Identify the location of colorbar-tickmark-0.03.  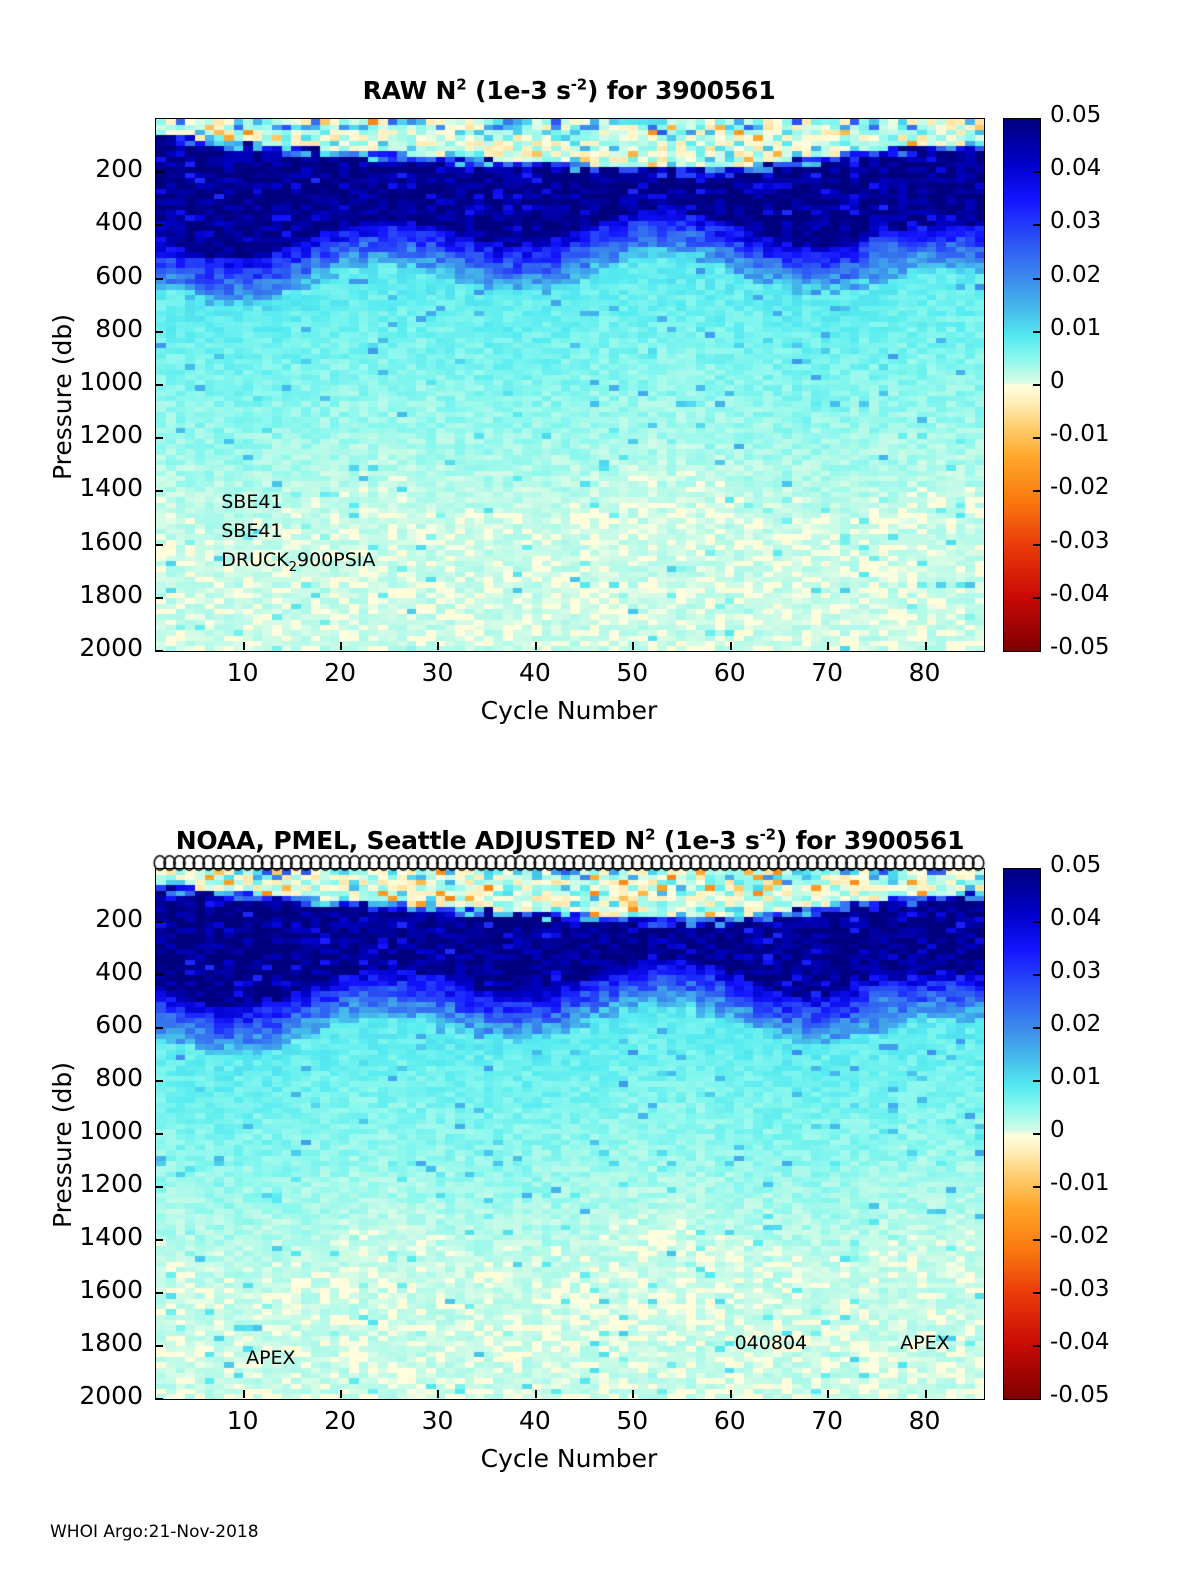
(1036, 225).